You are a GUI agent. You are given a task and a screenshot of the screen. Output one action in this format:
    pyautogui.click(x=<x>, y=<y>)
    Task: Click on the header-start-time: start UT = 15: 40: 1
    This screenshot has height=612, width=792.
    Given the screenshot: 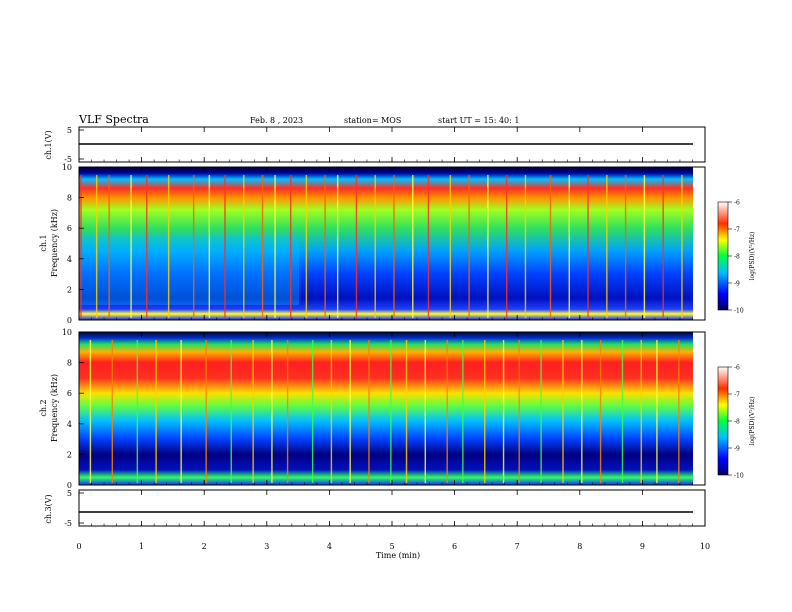 What is the action you would take?
    pyautogui.click(x=478, y=120)
    